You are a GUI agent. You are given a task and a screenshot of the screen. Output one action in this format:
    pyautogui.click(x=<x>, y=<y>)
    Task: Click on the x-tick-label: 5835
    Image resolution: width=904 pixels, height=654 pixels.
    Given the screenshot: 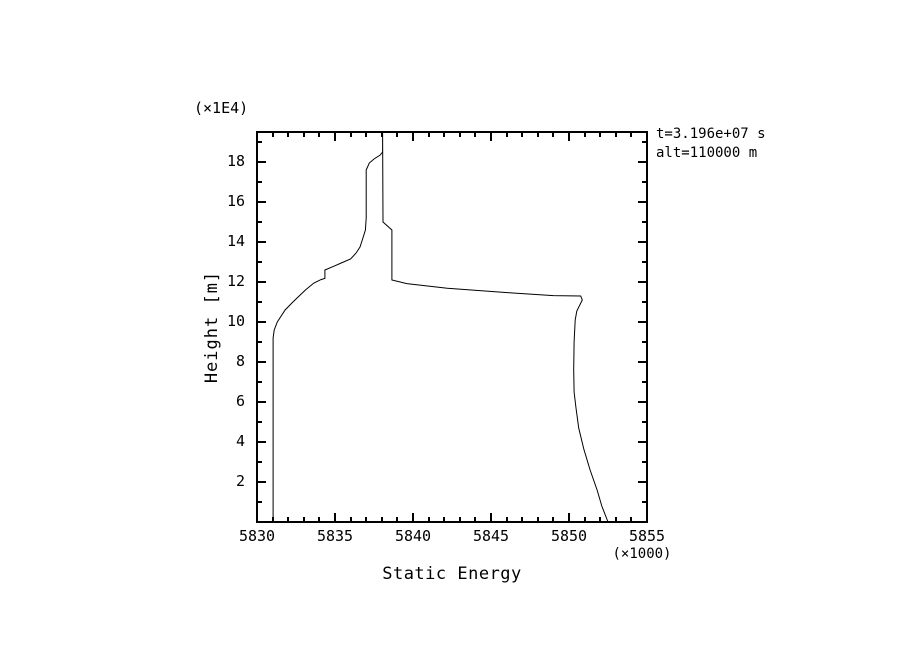 What is the action you would take?
    pyautogui.click(x=335, y=536)
    